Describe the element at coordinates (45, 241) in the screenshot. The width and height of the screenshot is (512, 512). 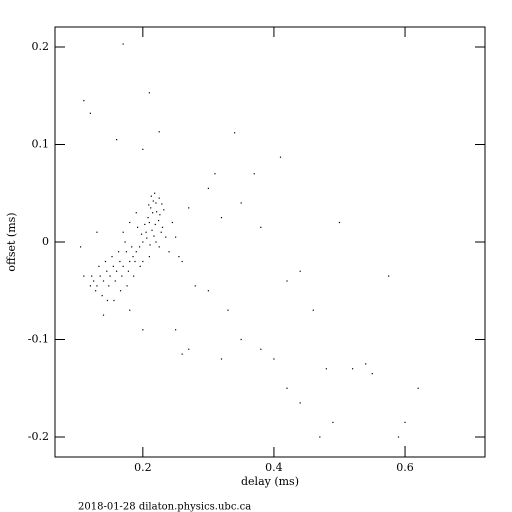
I see `y-tick-label: 0` at that location.